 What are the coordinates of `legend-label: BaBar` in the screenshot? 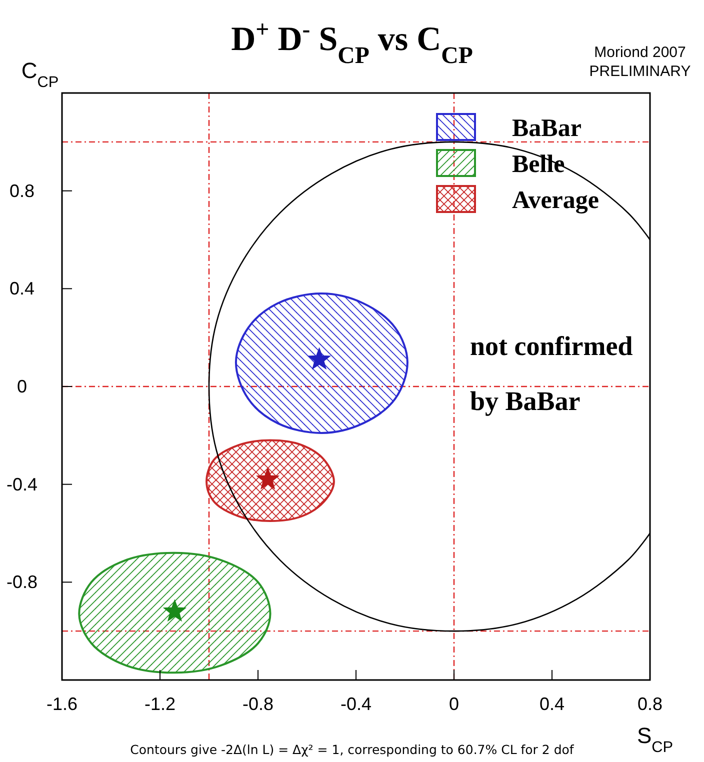 It's located at (547, 128).